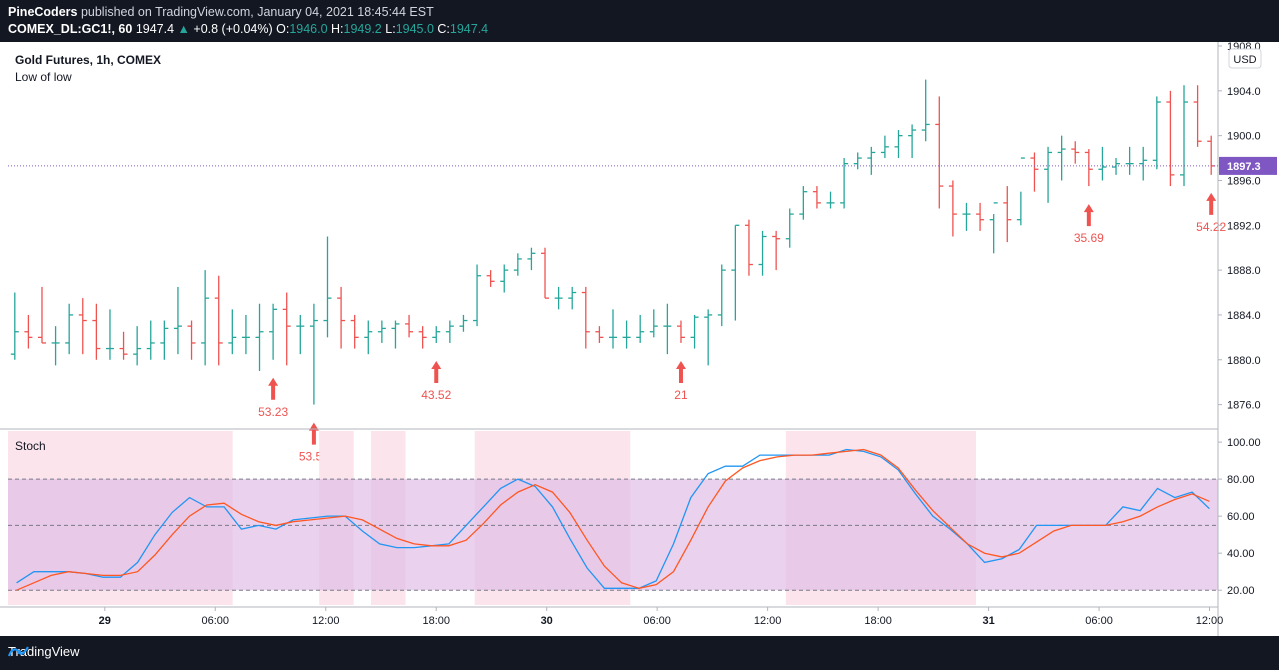 The width and height of the screenshot is (1279, 670). What do you see at coordinates (1244, 361) in the screenshot?
I see `price-axis-label: 1880.0` at bounding box center [1244, 361].